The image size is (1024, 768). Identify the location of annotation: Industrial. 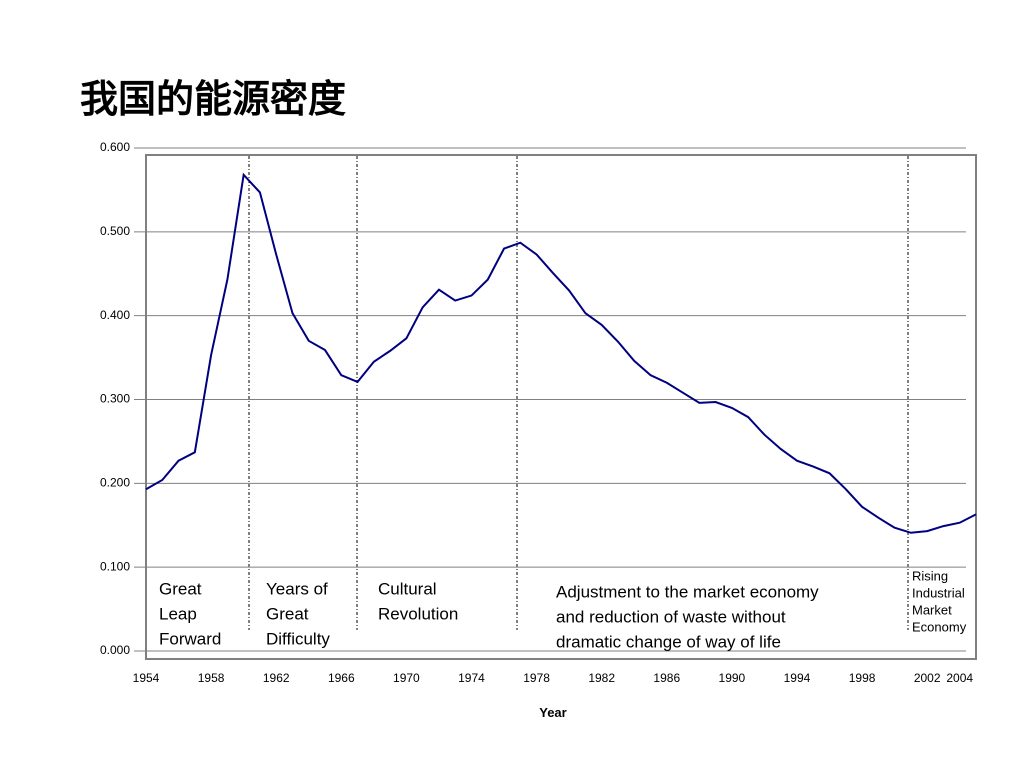
(938, 592).